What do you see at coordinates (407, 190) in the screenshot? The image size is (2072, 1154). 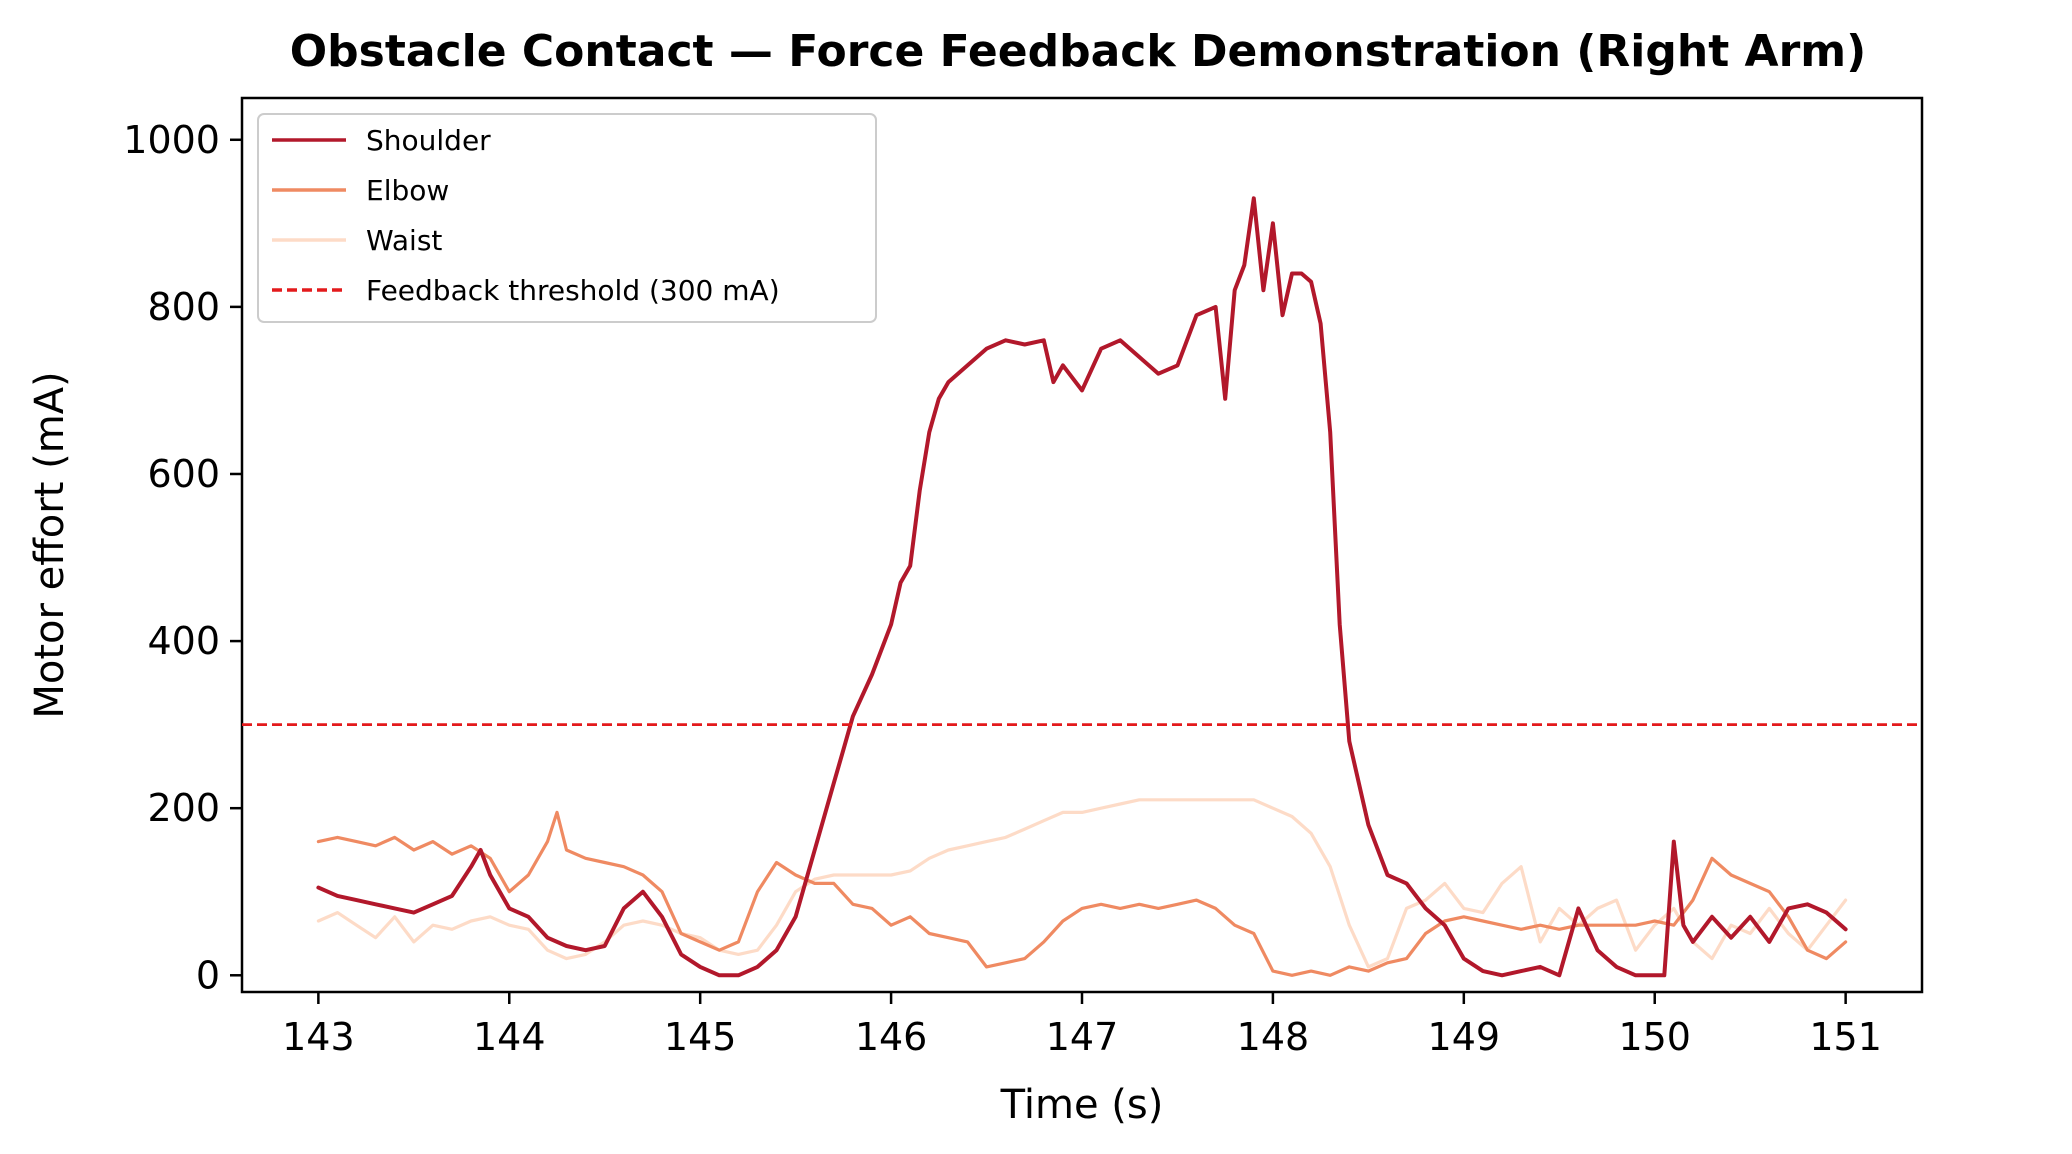 I see `legend-label-elbow: Elbow` at bounding box center [407, 190].